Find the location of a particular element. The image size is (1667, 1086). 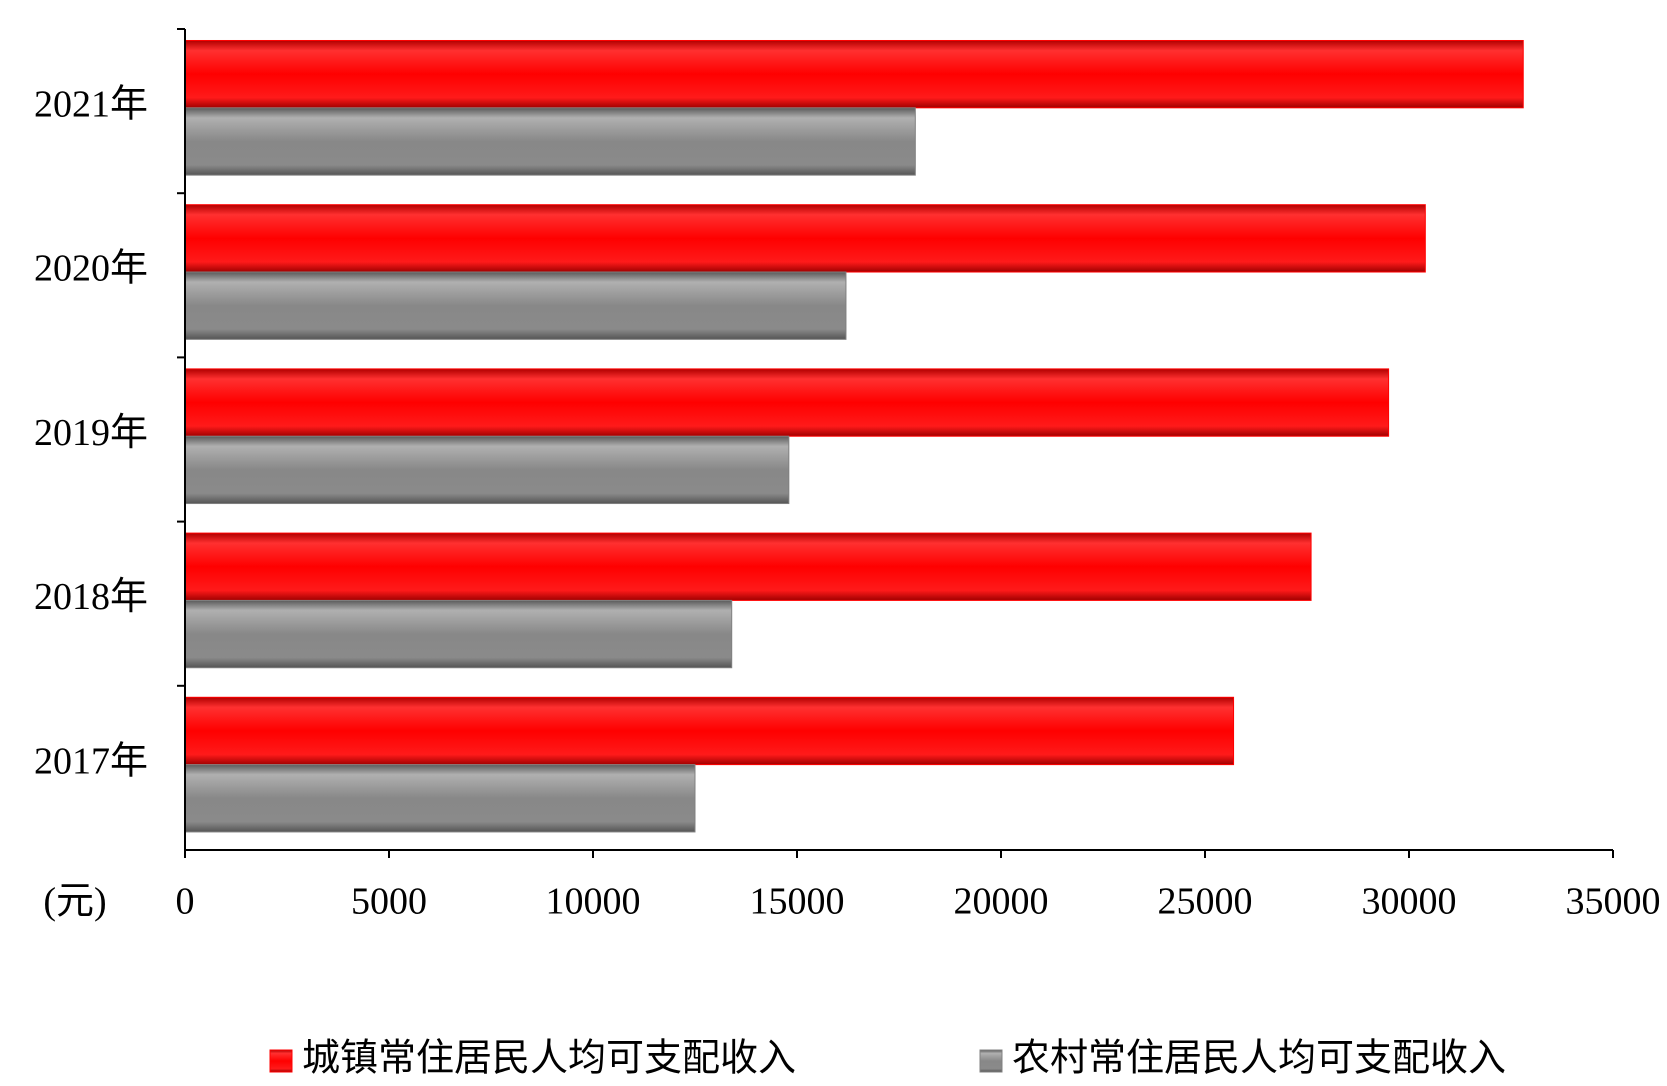

x-tick-label: 20000 is located at coordinates (1001, 902).